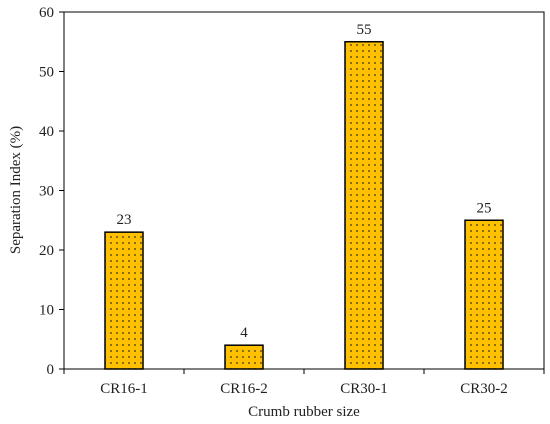 This screenshot has width=550, height=424. I want to click on y-tick-label: 50, so click(46, 73).